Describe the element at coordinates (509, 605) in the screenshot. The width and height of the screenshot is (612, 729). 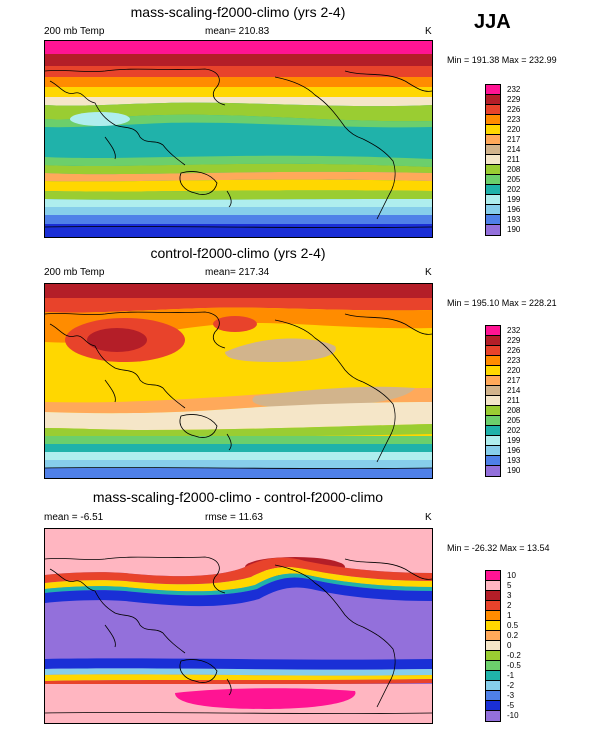
I see `legend-label: 2` at that location.